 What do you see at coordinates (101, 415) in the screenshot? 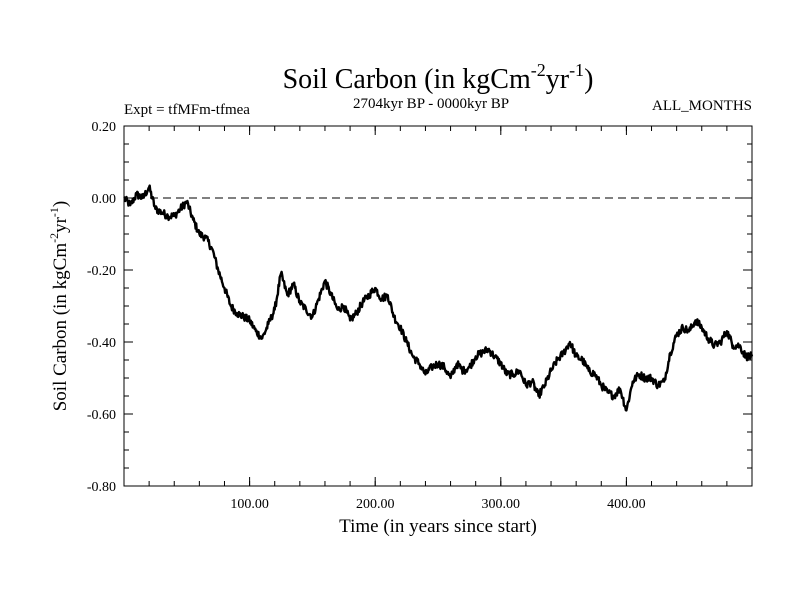
I see `y-tick-label: -0.60` at bounding box center [101, 415].